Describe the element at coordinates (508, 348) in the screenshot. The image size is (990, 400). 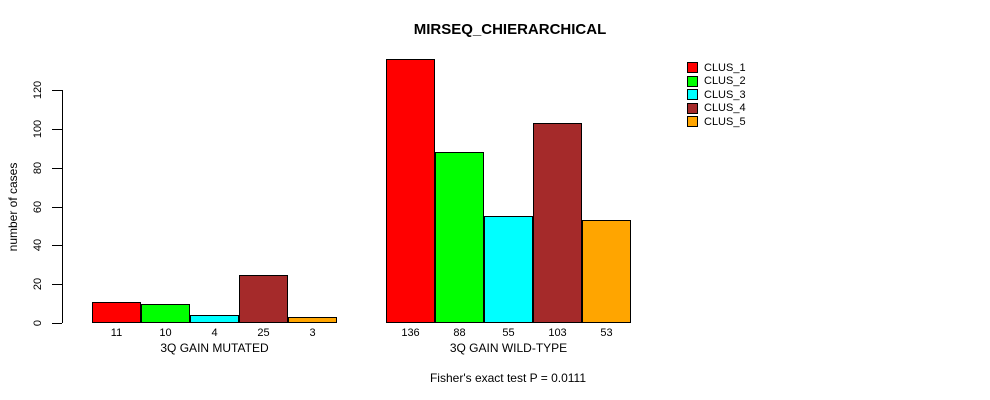
I see `x-axis-group-label: 3Q GAIN WILD-TYPE` at that location.